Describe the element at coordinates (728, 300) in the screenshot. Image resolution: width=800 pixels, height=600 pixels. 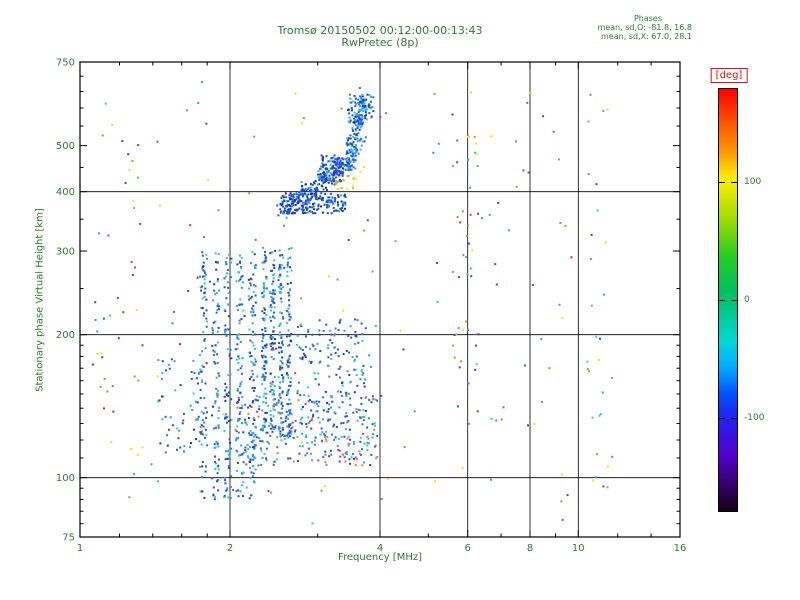
I see `colorbar` at that location.